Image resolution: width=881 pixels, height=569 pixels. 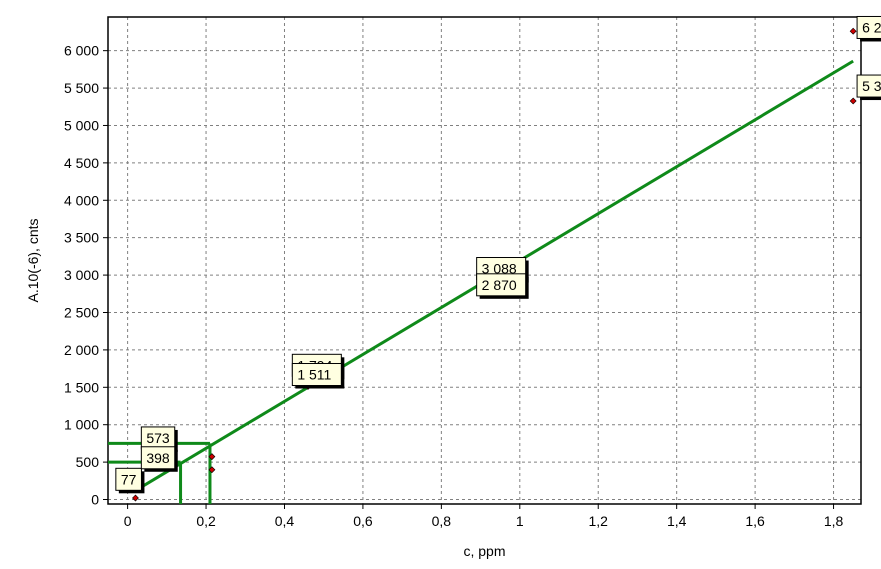 What do you see at coordinates (363, 521) in the screenshot?
I see `x-tick-label: 0,6` at bounding box center [363, 521].